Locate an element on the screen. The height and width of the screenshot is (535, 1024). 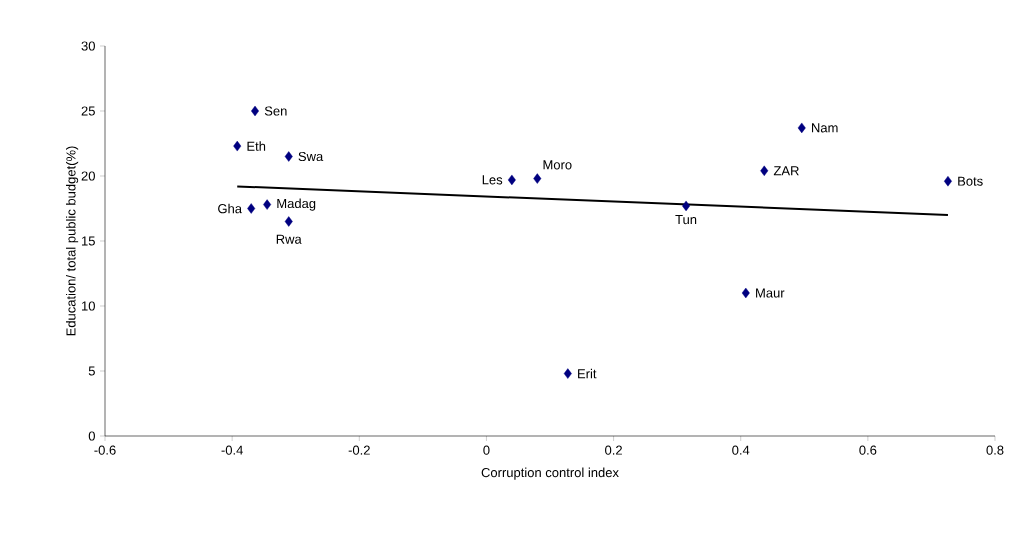
annotation: Bots is located at coordinates (970, 181).